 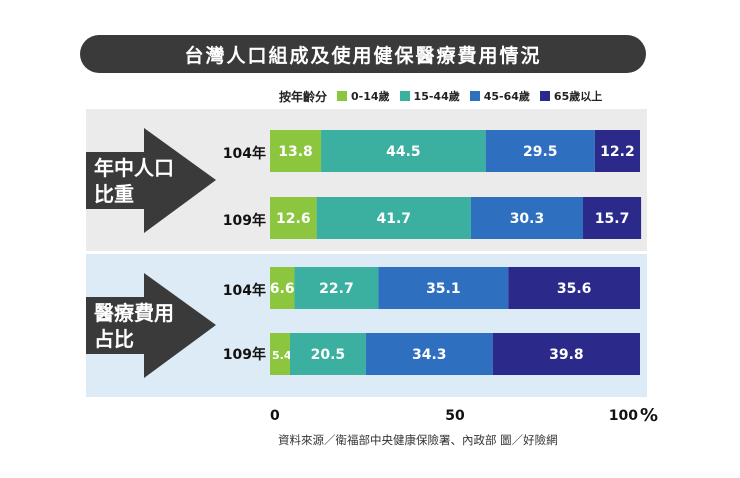 What do you see at coordinates (544, 96) in the screenshot?
I see `legend-swatch-65-plus` at bounding box center [544, 96].